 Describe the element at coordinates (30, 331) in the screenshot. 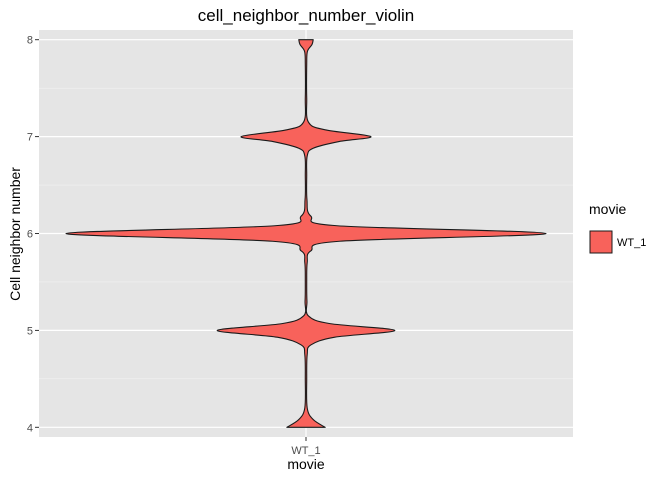

I see `y-tick-label: 5` at that location.